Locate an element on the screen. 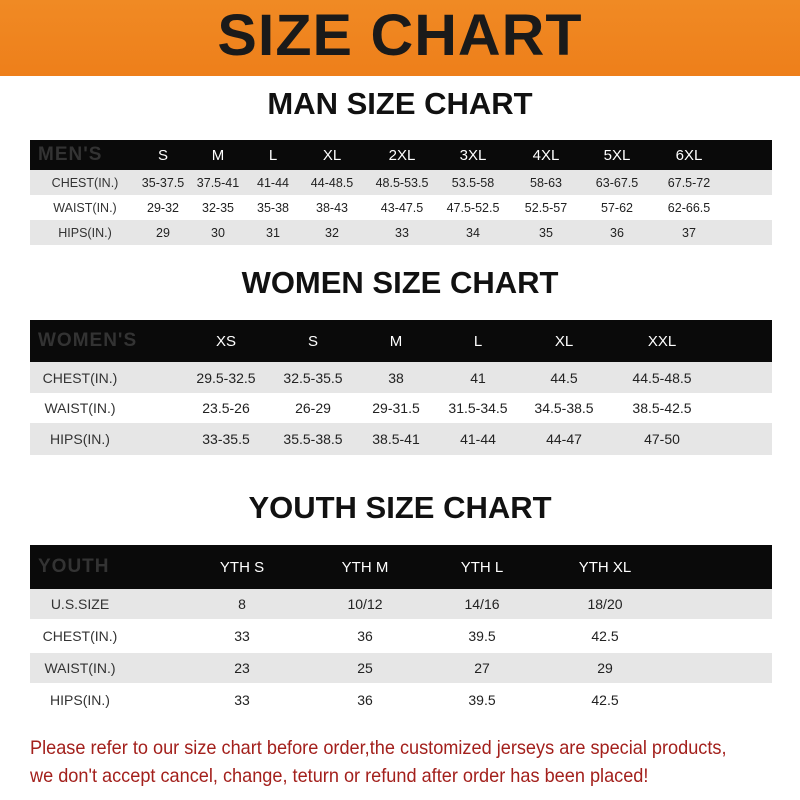 The image size is (800, 800). table-cell: 35.5-38.5 is located at coordinates (313, 439).